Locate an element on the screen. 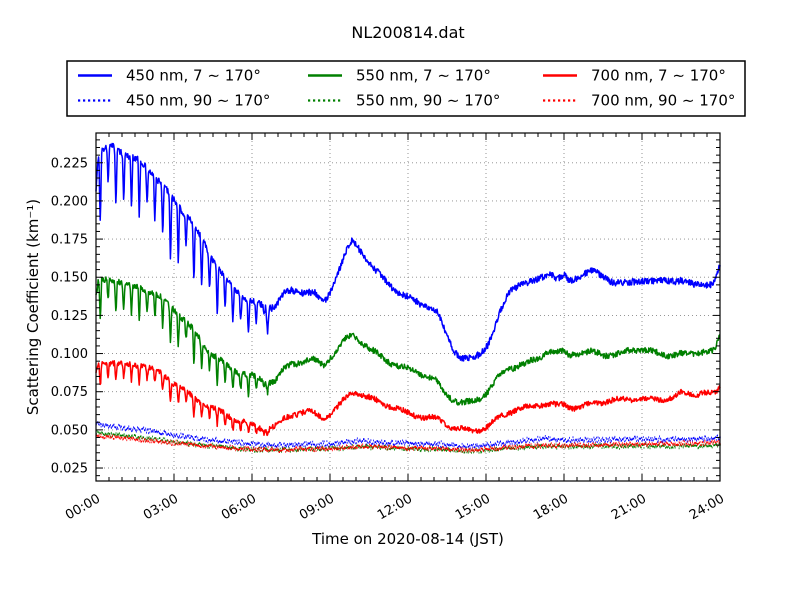  y-tick-label: 0.150 is located at coordinates (69, 278).